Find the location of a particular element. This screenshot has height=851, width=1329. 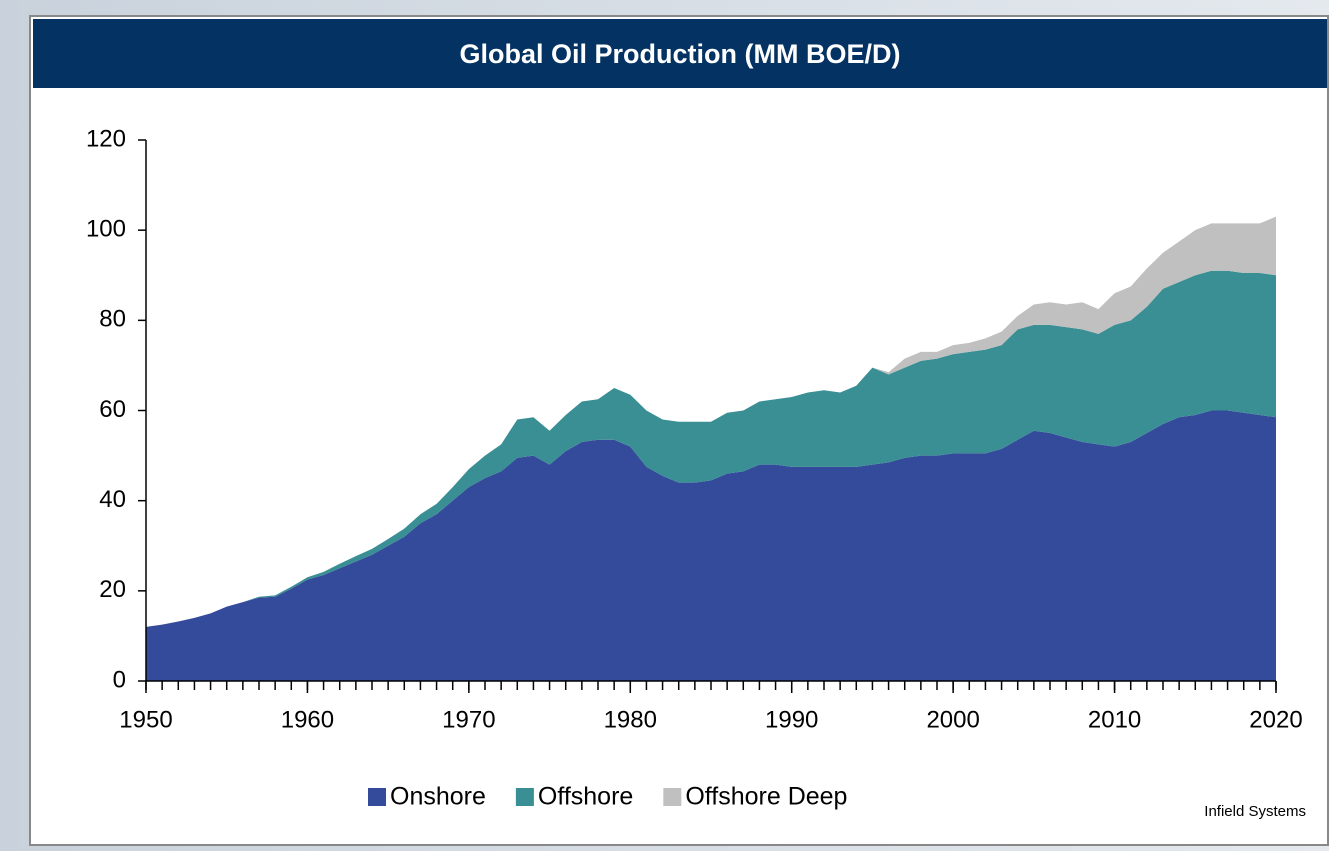

legend-label: Onshore is located at coordinates (438, 797).